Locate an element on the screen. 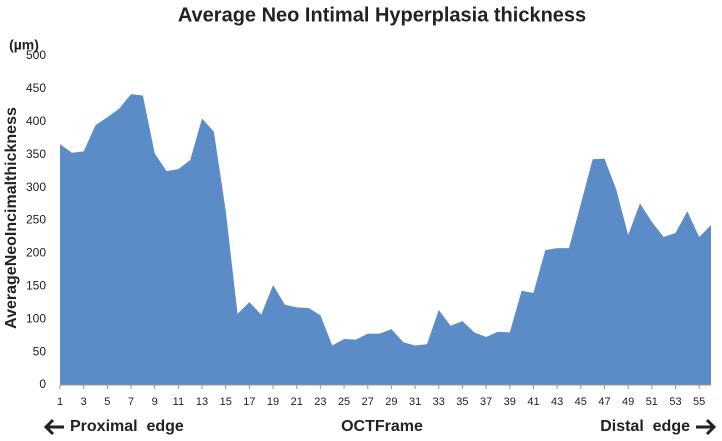 Image resolution: width=722 pixels, height=441 pixels. x-tick-label: 15 is located at coordinates (226, 402).